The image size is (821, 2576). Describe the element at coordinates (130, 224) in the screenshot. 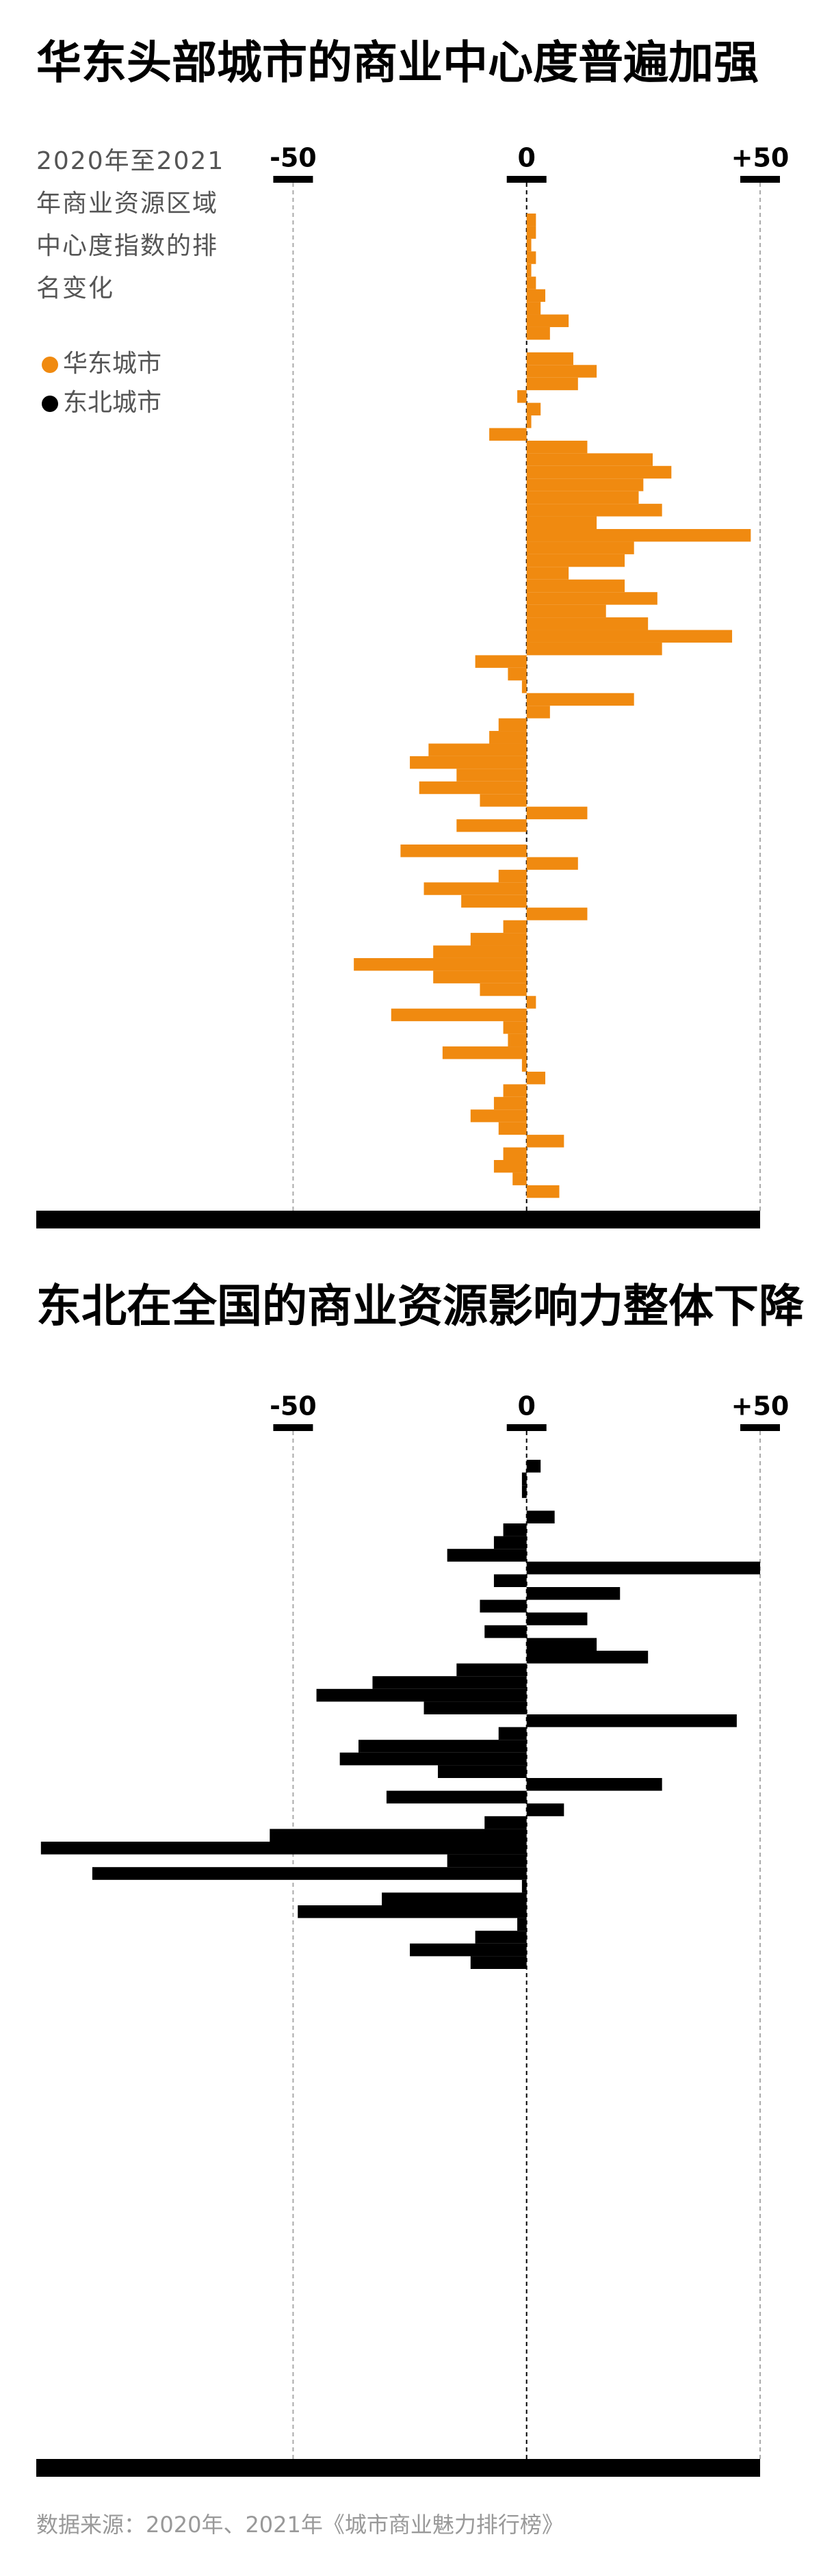

I see `subtitle: 2020年至2021年商业资源区域中心度指数的排名变化` at that location.